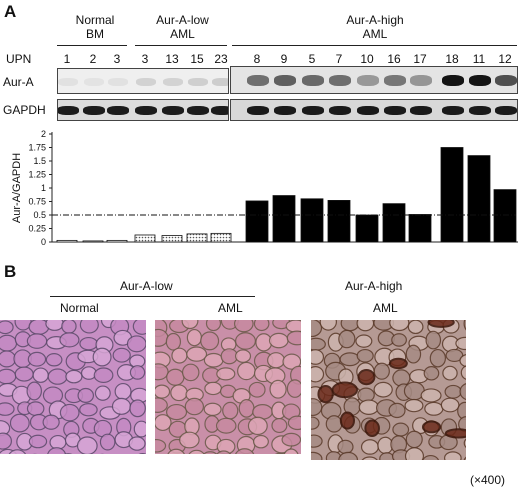  I want to click on upn-label-12: 16, so click(394, 59).